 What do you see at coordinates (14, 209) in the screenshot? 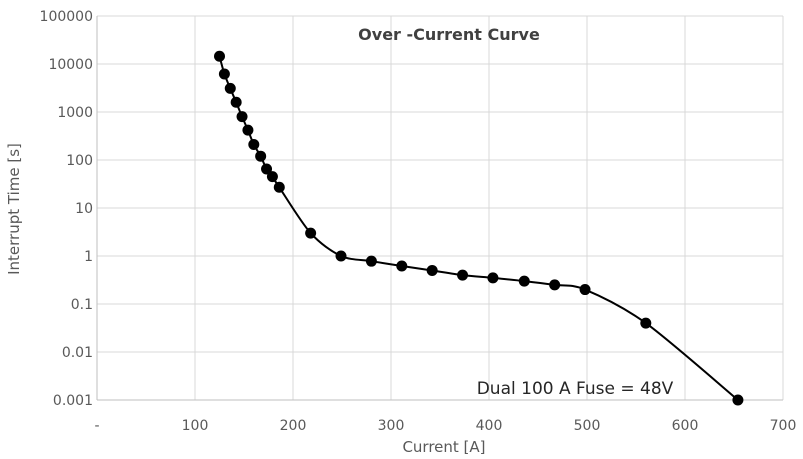
I see `y-axis-title: Interrupt Time [s]` at bounding box center [14, 209].